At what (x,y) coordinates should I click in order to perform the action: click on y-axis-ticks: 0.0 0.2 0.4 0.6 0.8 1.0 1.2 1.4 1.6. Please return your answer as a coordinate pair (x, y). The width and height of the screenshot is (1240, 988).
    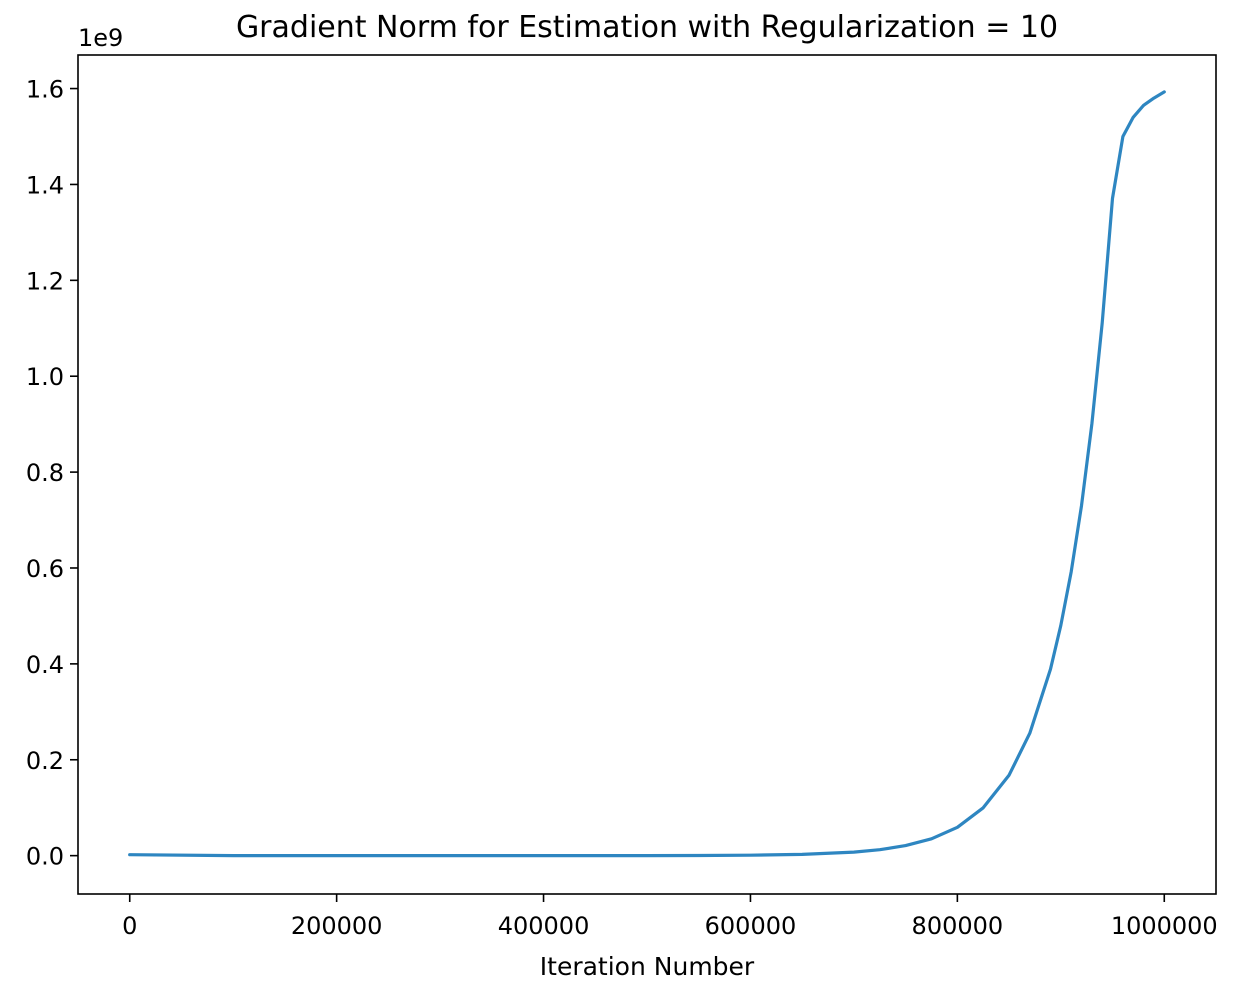
    Looking at the image, I should click on (52, 473).